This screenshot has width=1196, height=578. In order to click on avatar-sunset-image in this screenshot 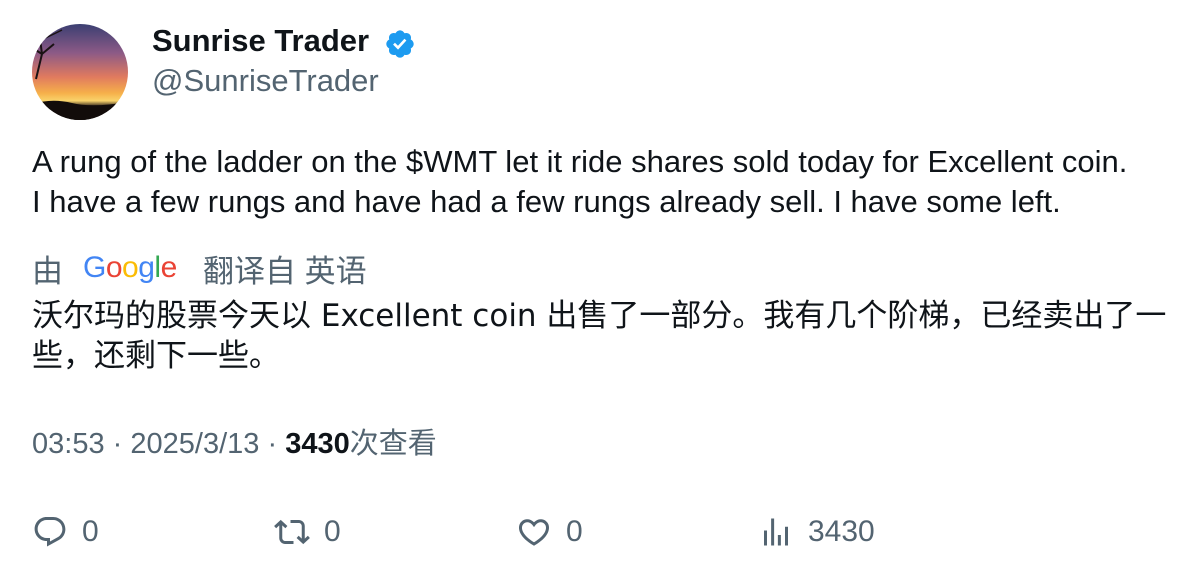, I will do `click(80, 72)`.